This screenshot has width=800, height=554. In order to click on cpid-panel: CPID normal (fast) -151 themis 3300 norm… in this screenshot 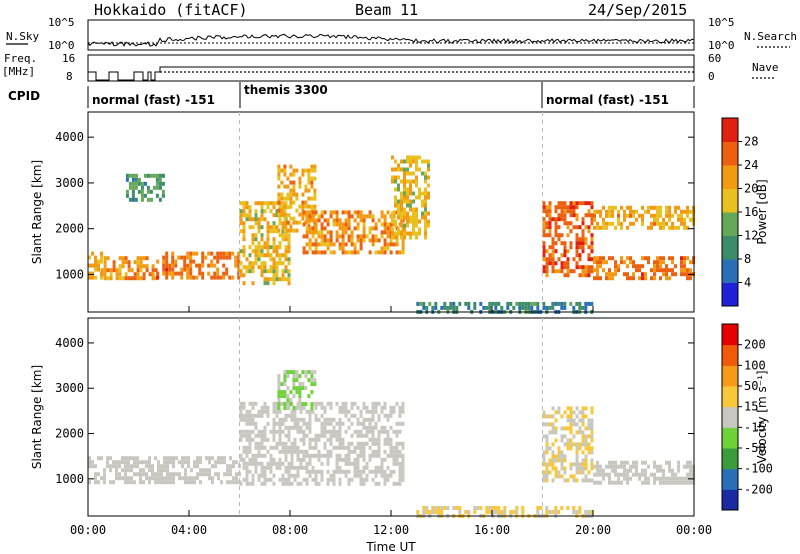, I will do `click(351, 95)`.